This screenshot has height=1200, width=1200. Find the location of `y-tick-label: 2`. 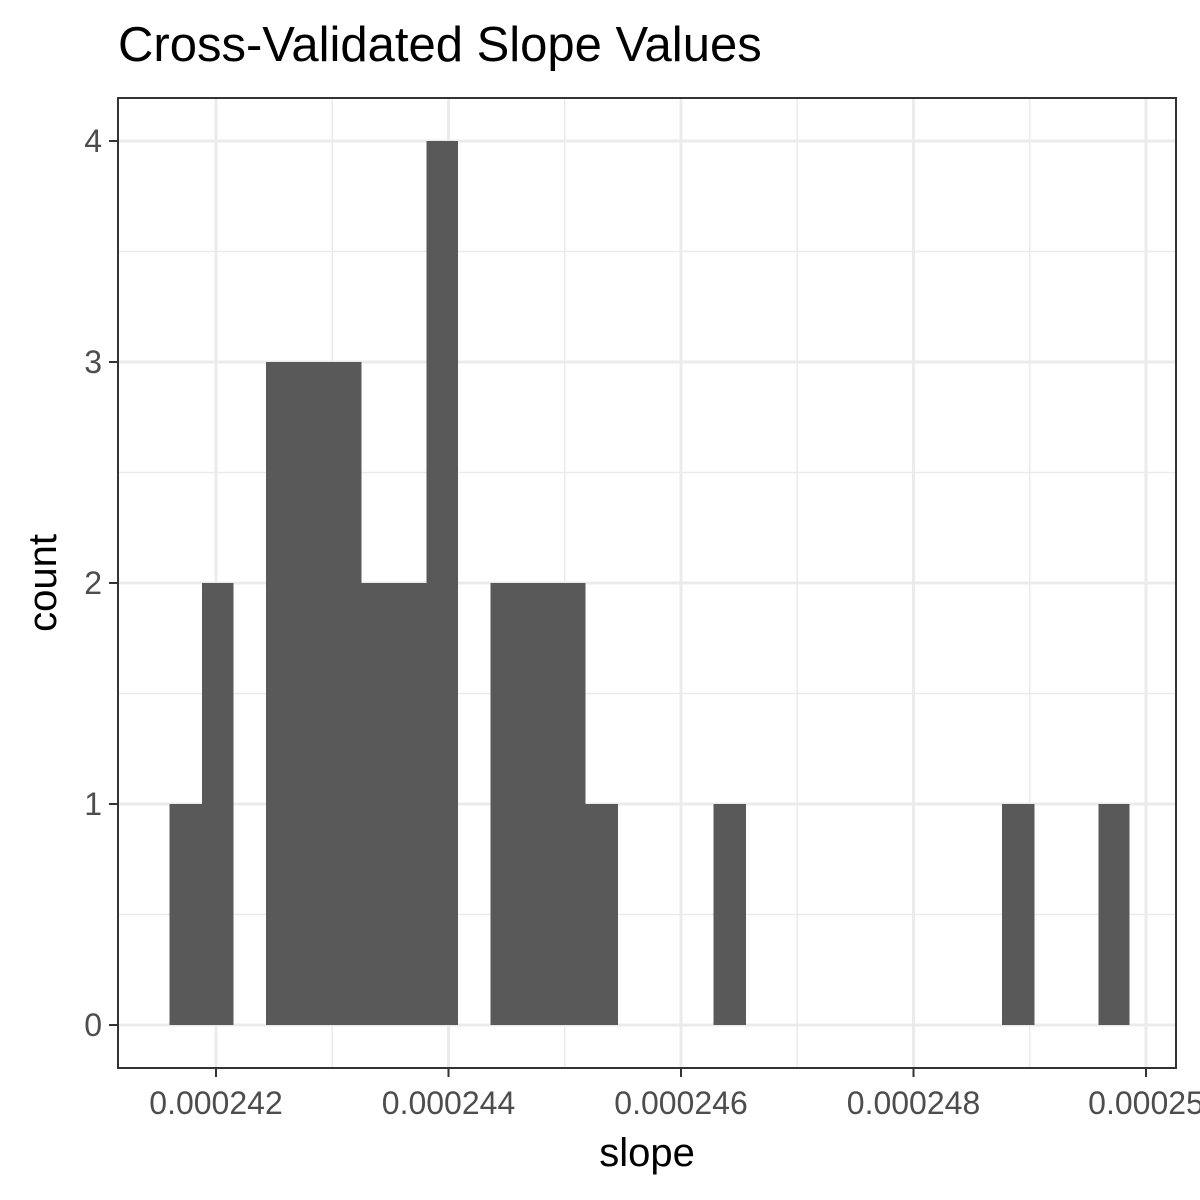

y-tick-label: 2 is located at coordinates (93, 583).